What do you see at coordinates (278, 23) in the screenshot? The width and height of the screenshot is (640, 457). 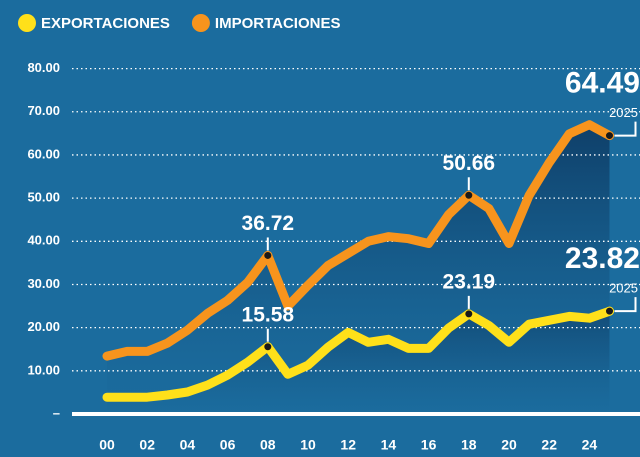 I see `legend-label: IMPORTACIONES` at bounding box center [278, 23].